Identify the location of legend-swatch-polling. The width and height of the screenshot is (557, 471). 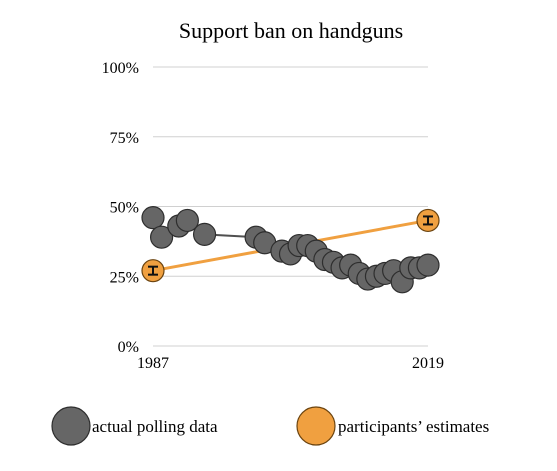
(71, 426).